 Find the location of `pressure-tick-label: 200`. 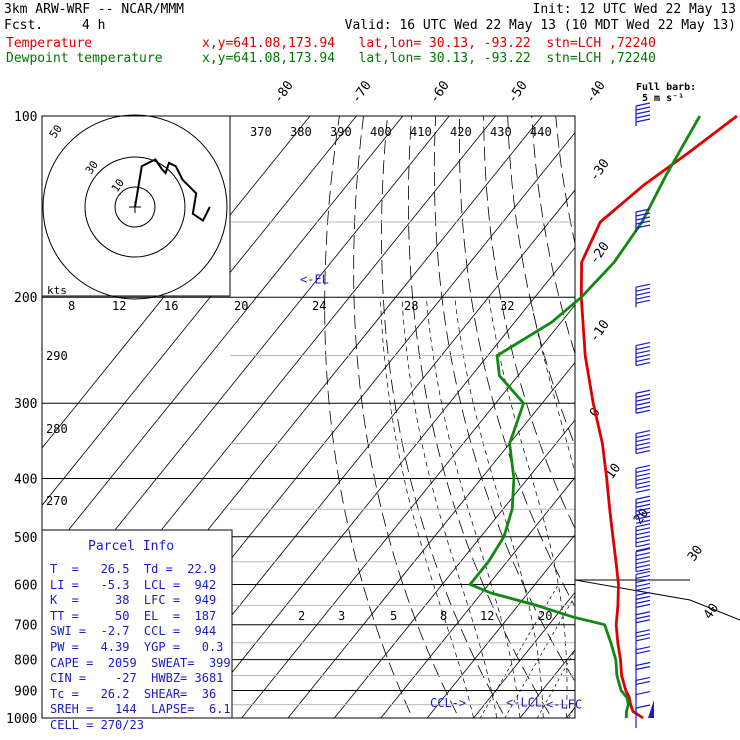

pressure-tick-label: 200 is located at coordinates (25, 298).